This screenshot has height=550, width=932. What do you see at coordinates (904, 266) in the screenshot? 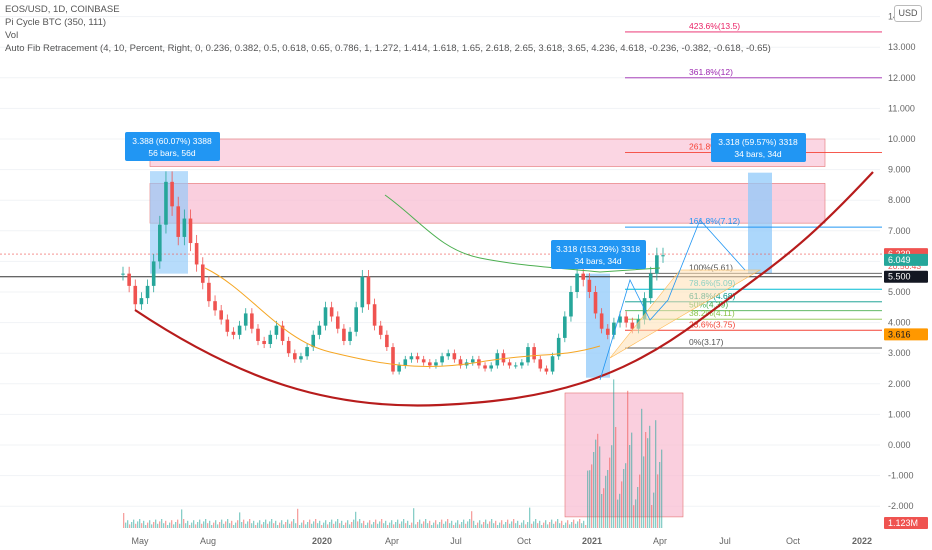
I see `price-countdown: 20:56:43` at bounding box center [904, 266].